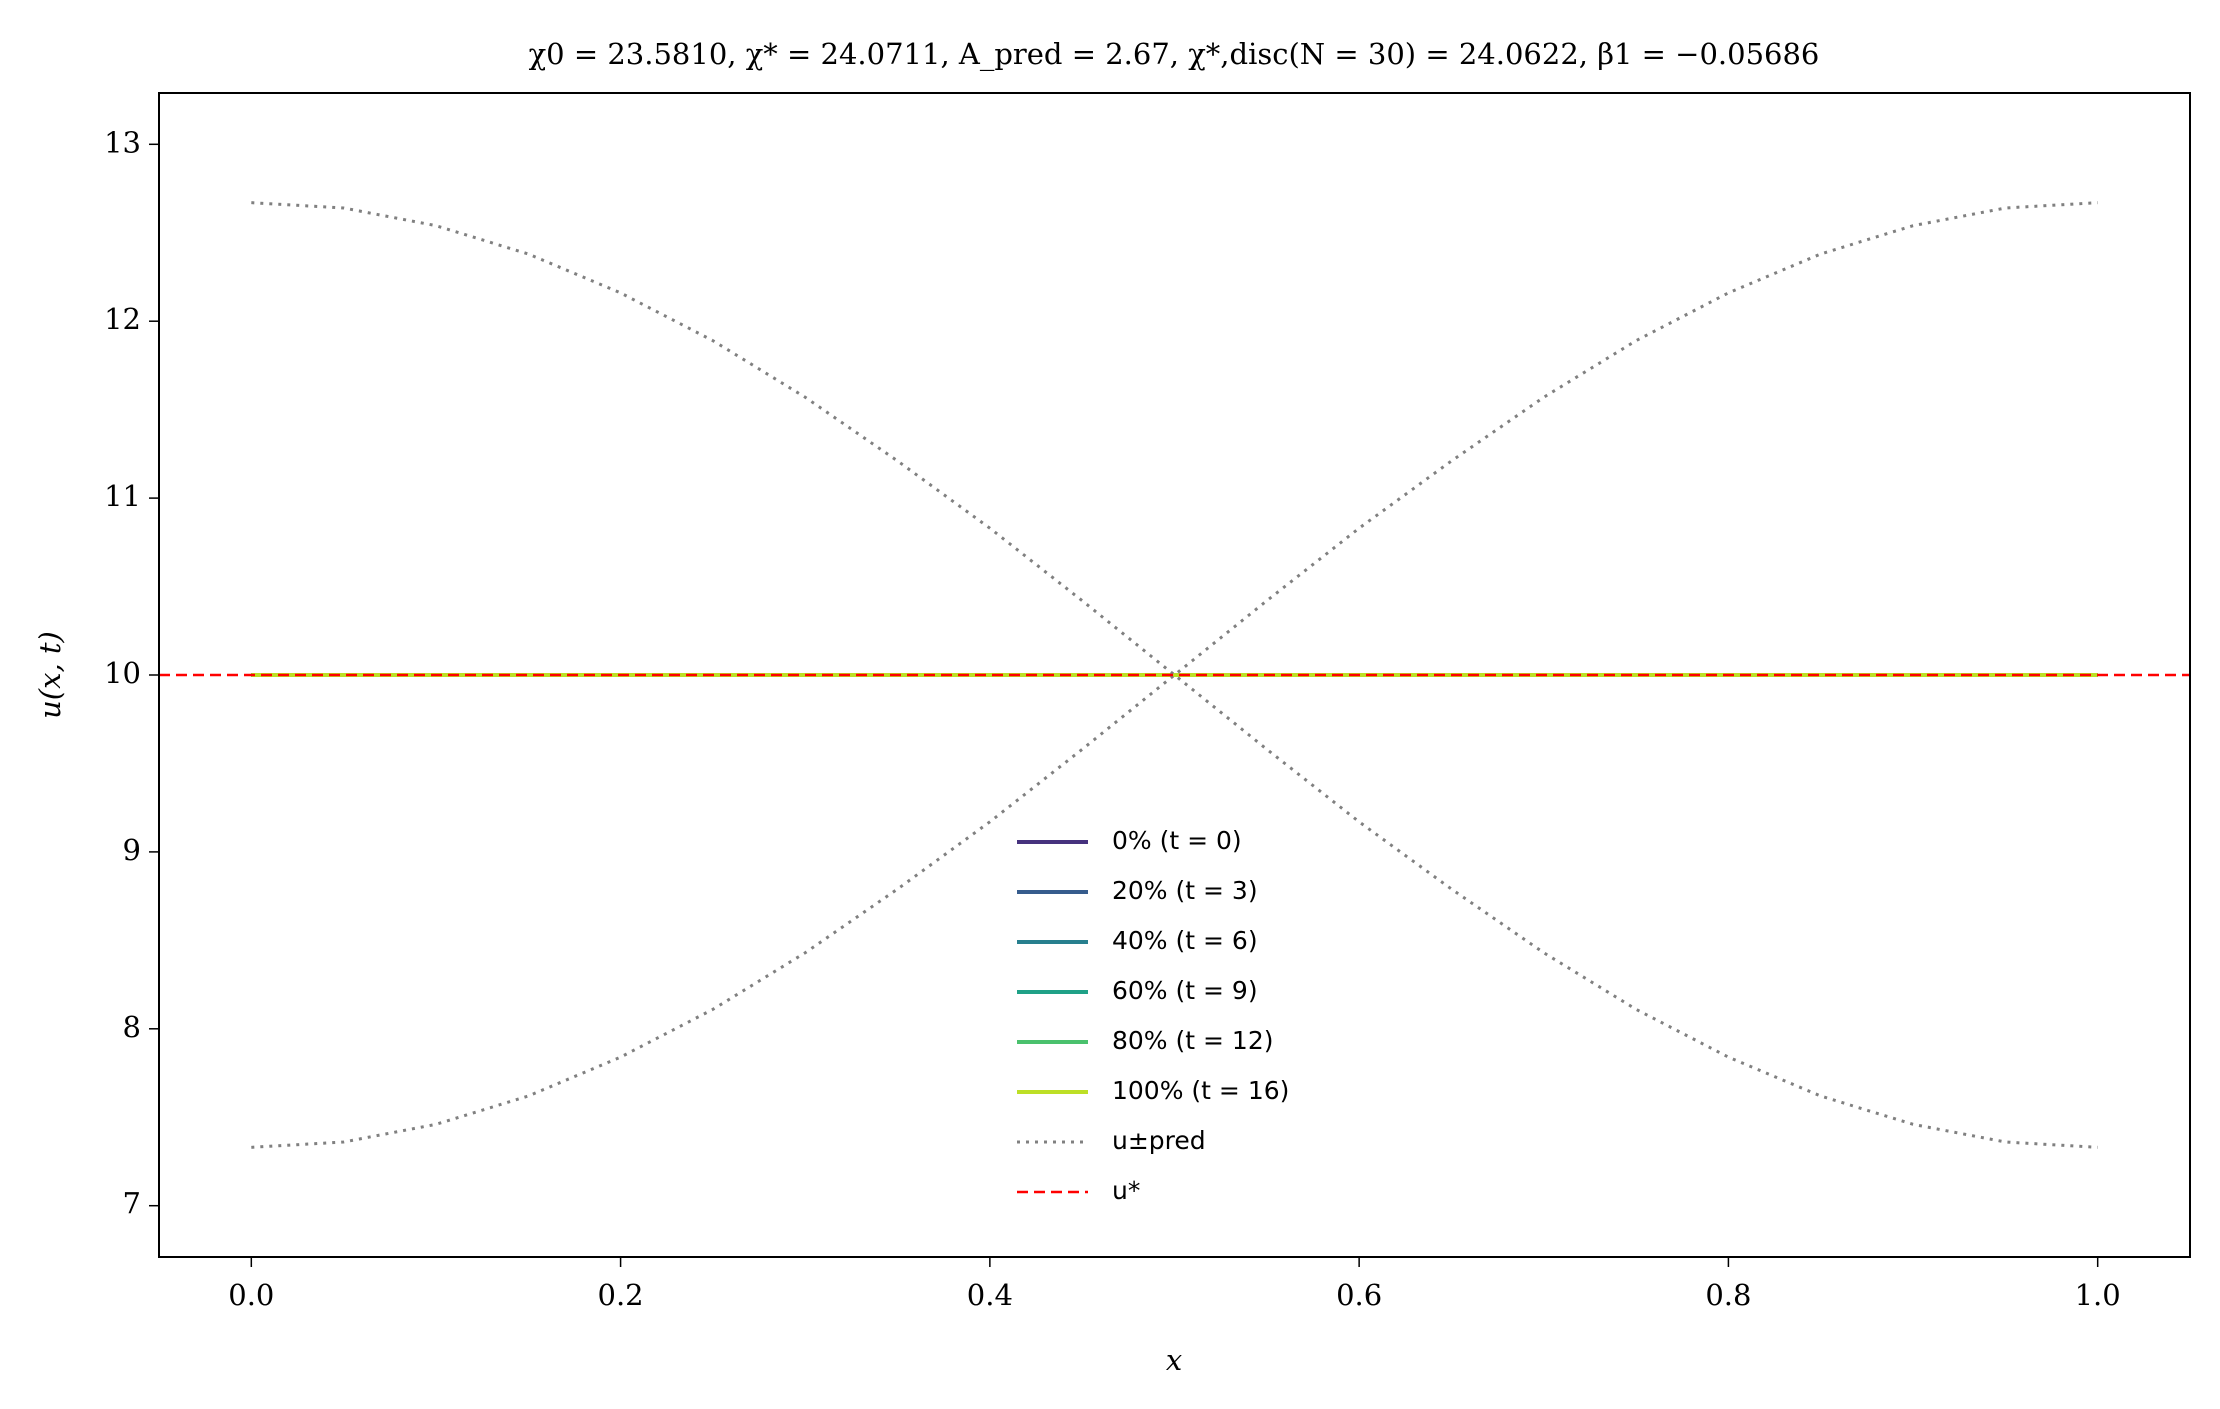 The height and width of the screenshot is (1409, 2220). I want to click on y-tick-label: 9, so click(132, 850).